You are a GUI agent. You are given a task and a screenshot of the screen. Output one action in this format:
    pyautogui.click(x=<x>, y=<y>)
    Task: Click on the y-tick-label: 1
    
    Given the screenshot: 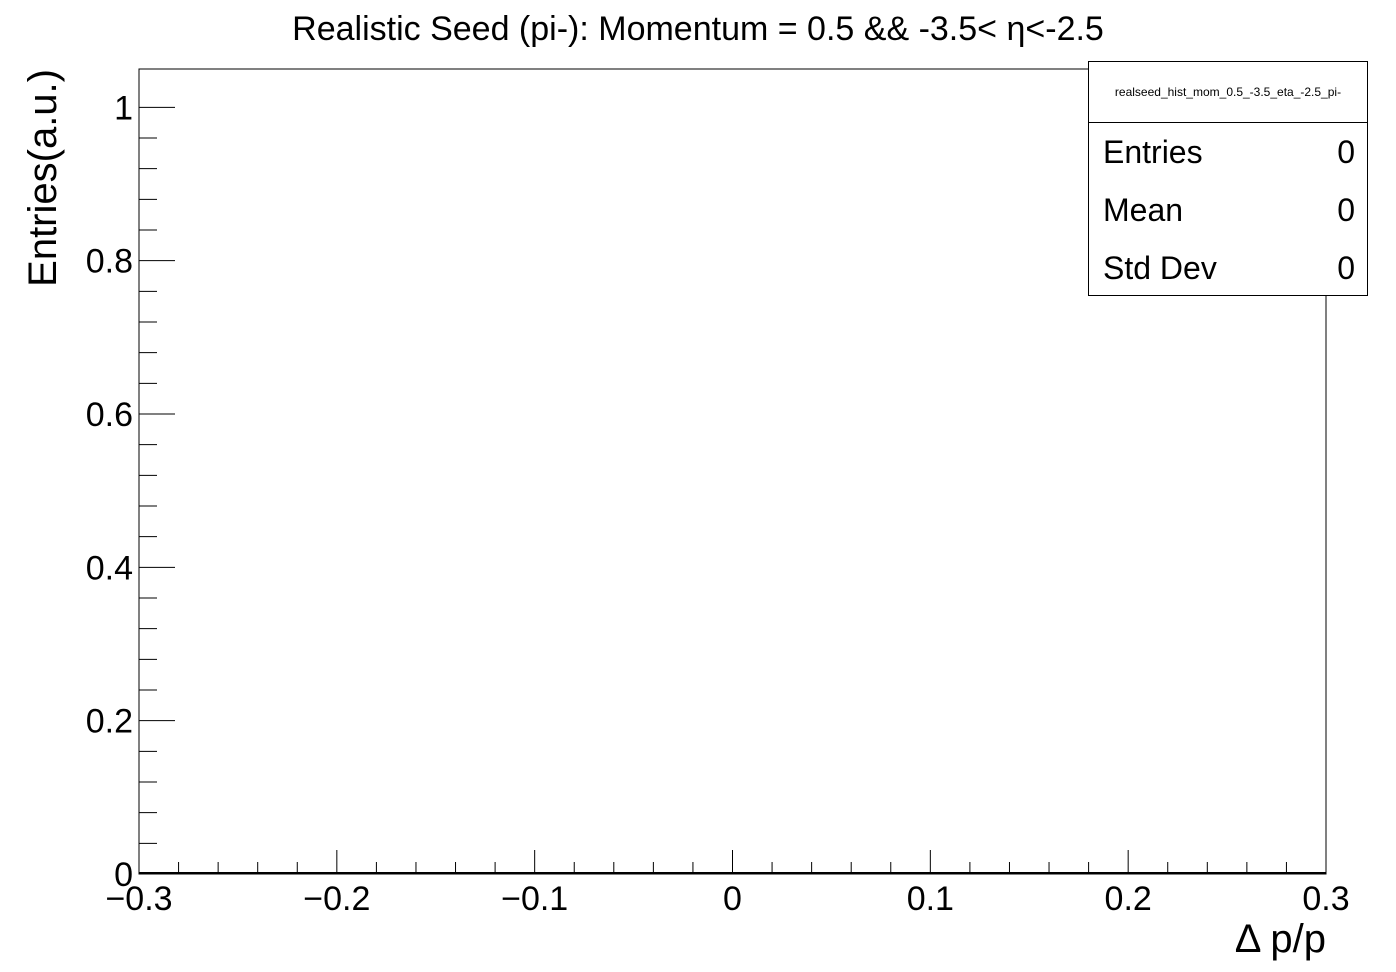 What is the action you would take?
    pyautogui.click(x=123, y=108)
    